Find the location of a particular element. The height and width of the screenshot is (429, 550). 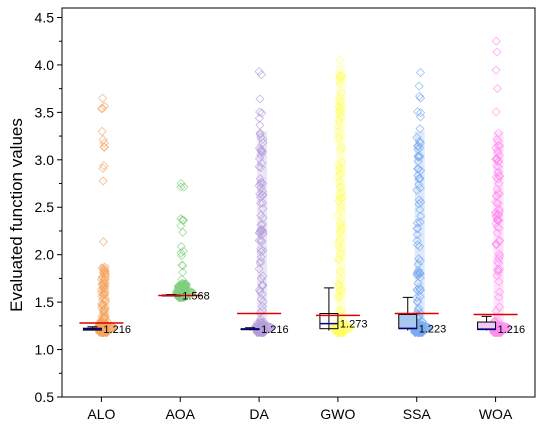

x-tick-label: DA is located at coordinates (259, 414).